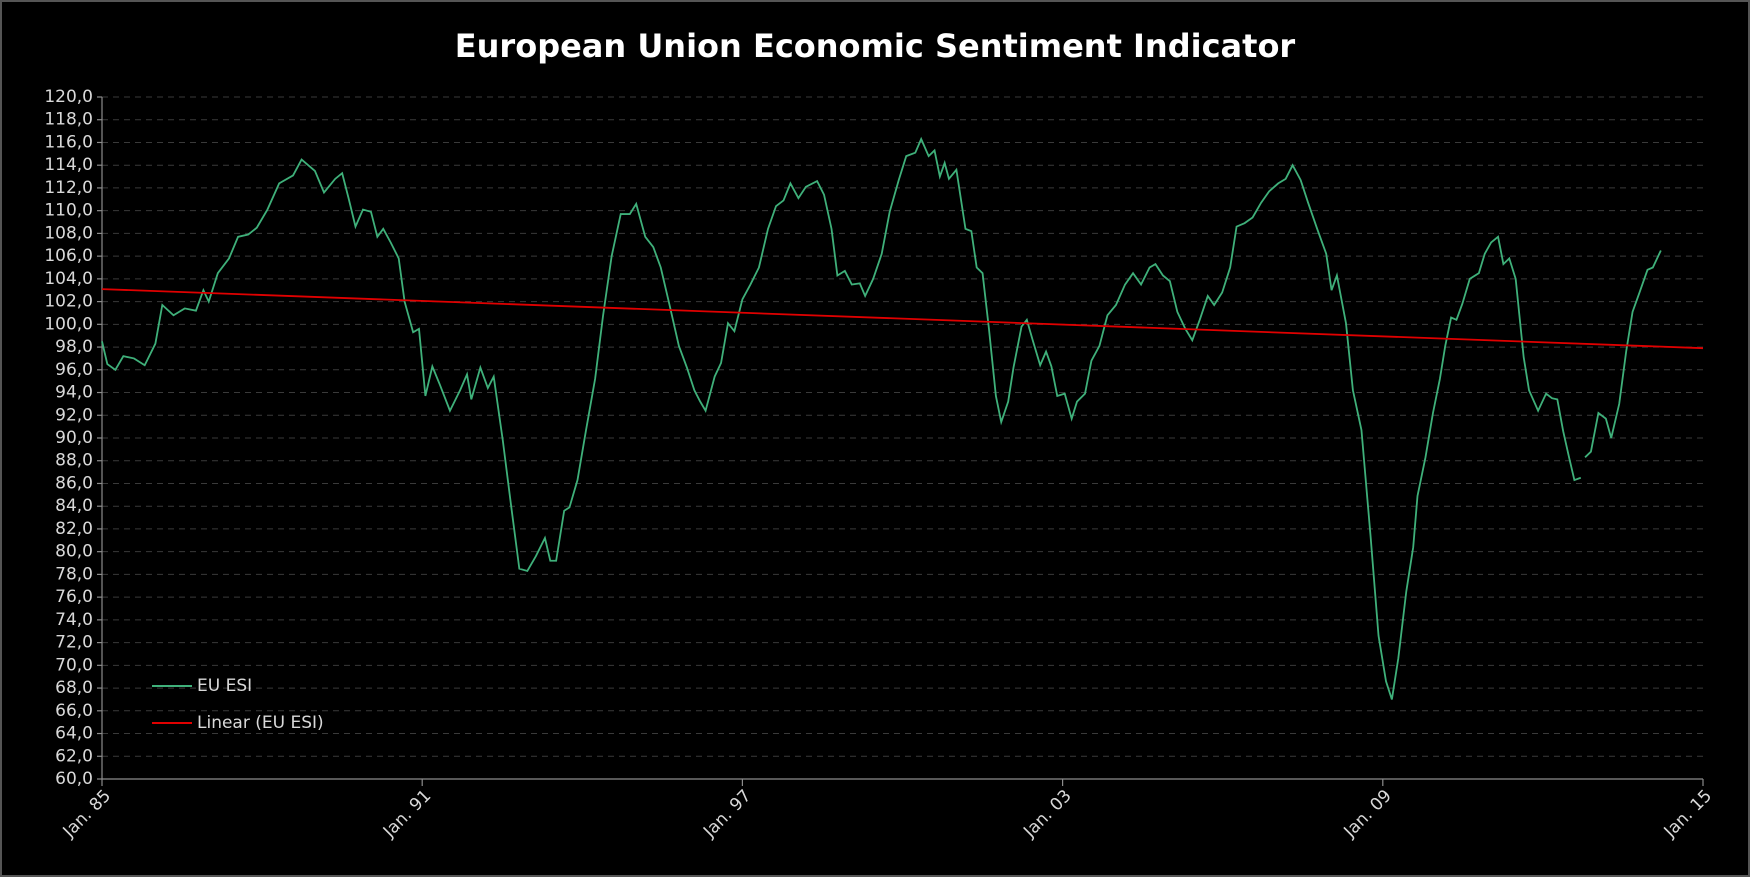 This screenshot has height=877, width=1750. I want to click on y-tick-label: 88,0, so click(74, 461).